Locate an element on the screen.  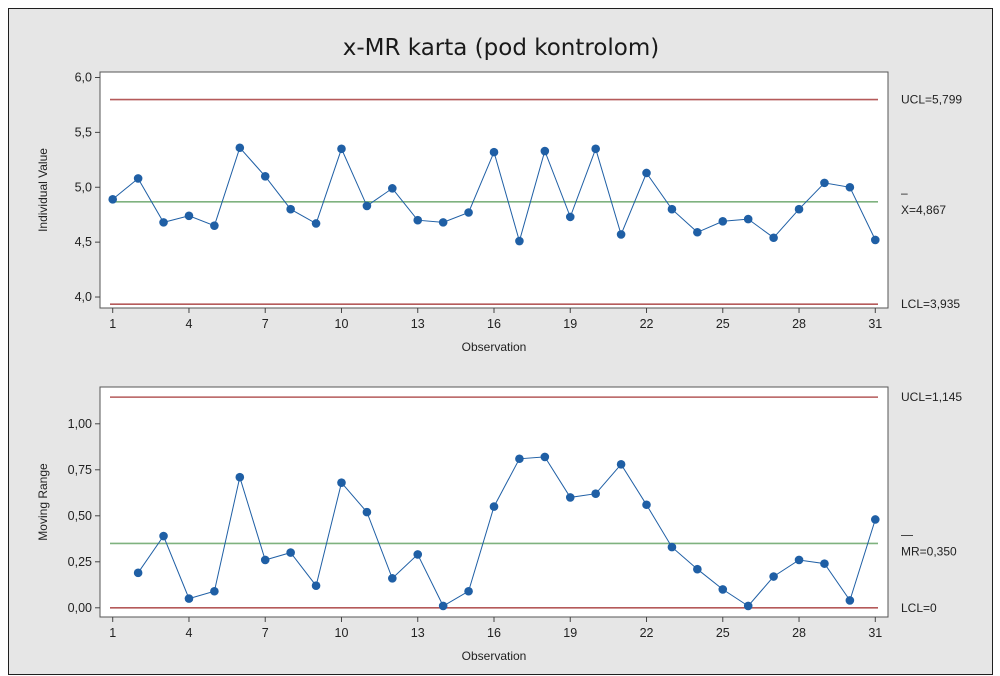
moving-range-y-axis-title: Moving Range is located at coordinates (43, 502).